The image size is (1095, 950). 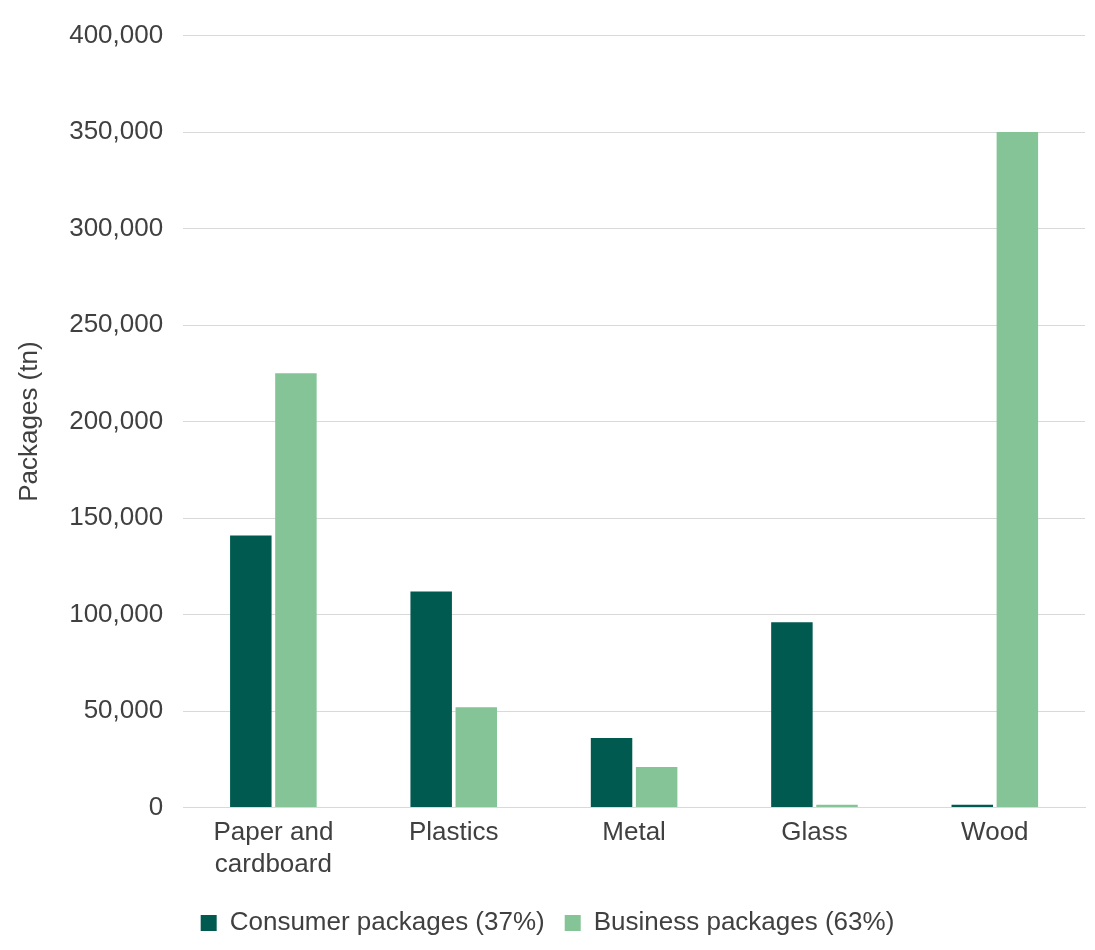 I want to click on y-tick-label: 300,000, so click(x=116, y=226).